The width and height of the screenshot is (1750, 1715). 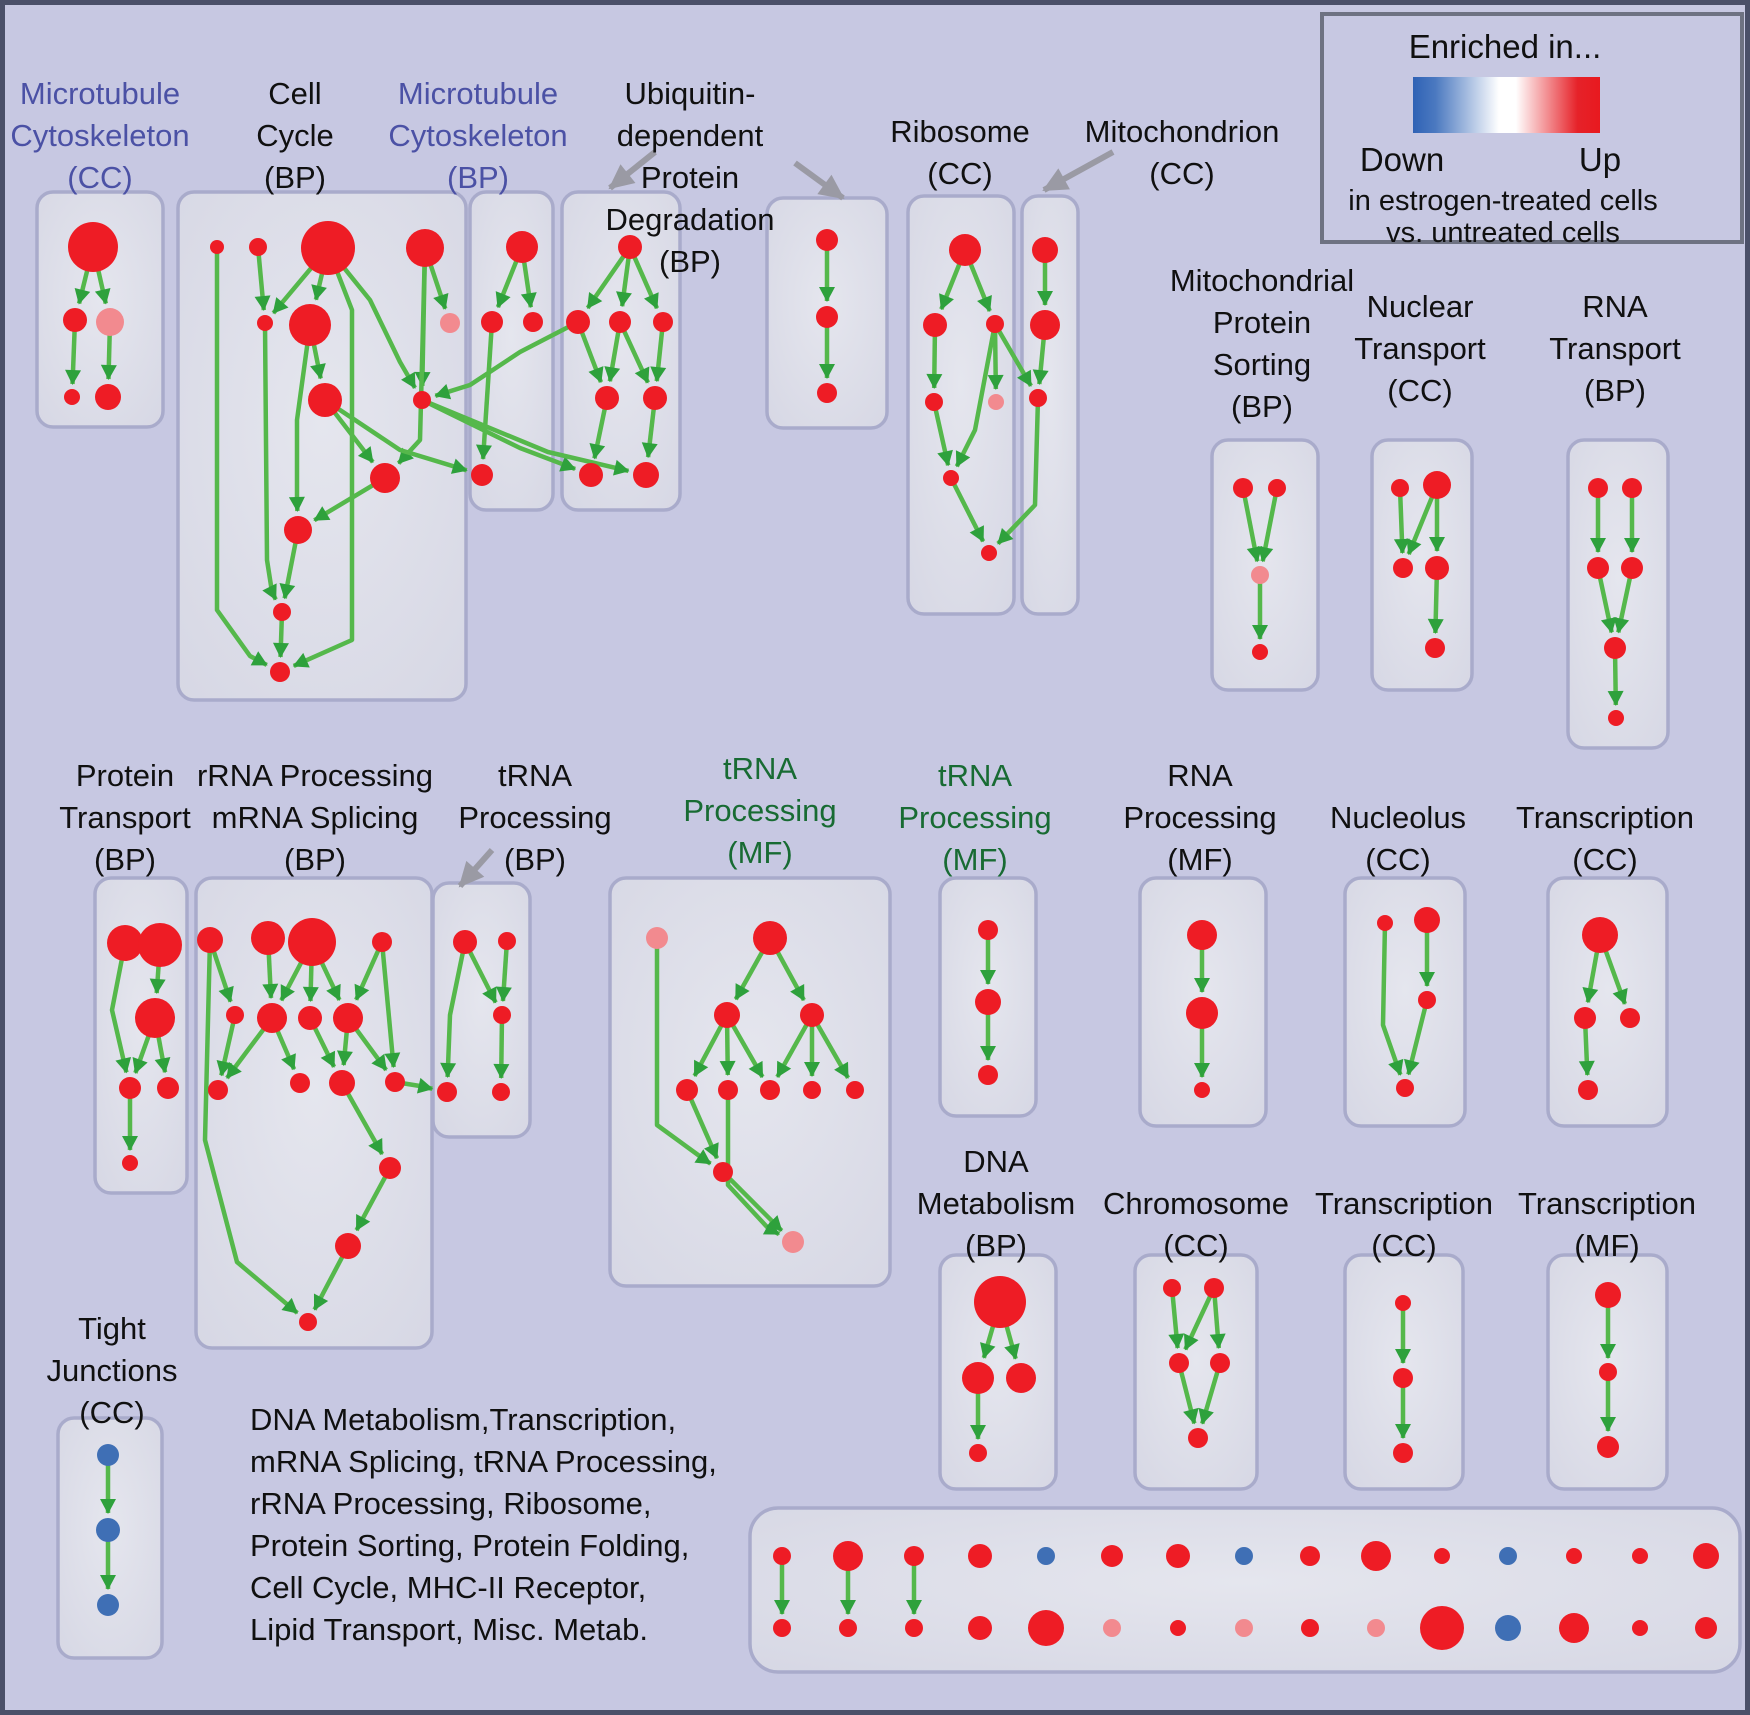 What do you see at coordinates (125, 775) in the screenshot?
I see `cluster-label-protein-transport: Protein` at bounding box center [125, 775].